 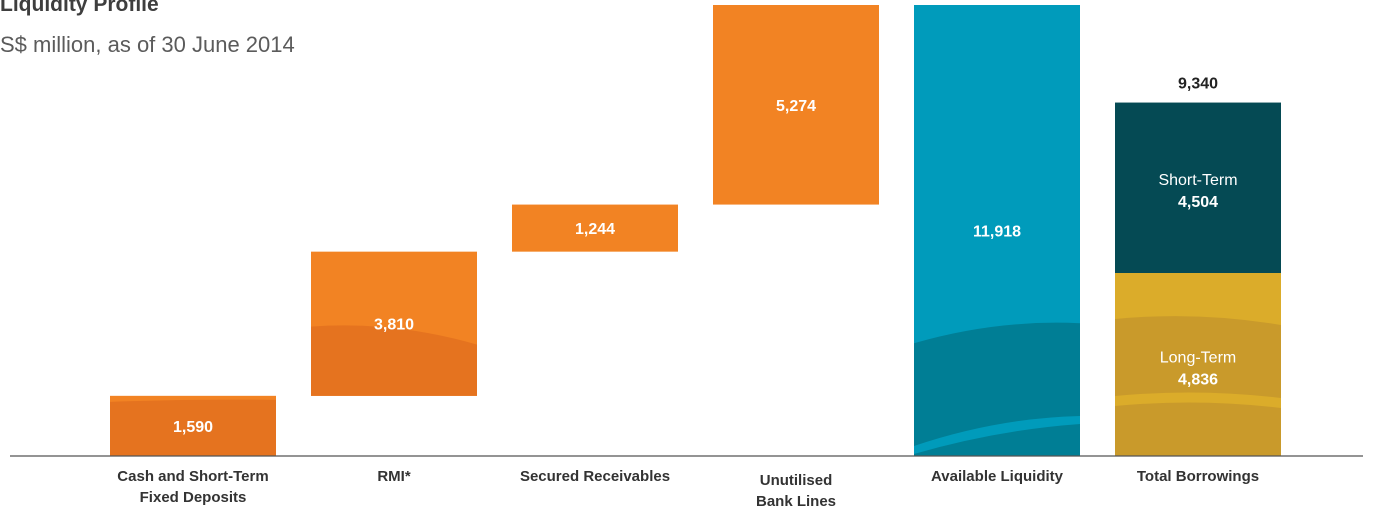 I want to click on value-label: 5,274, so click(x=796, y=106).